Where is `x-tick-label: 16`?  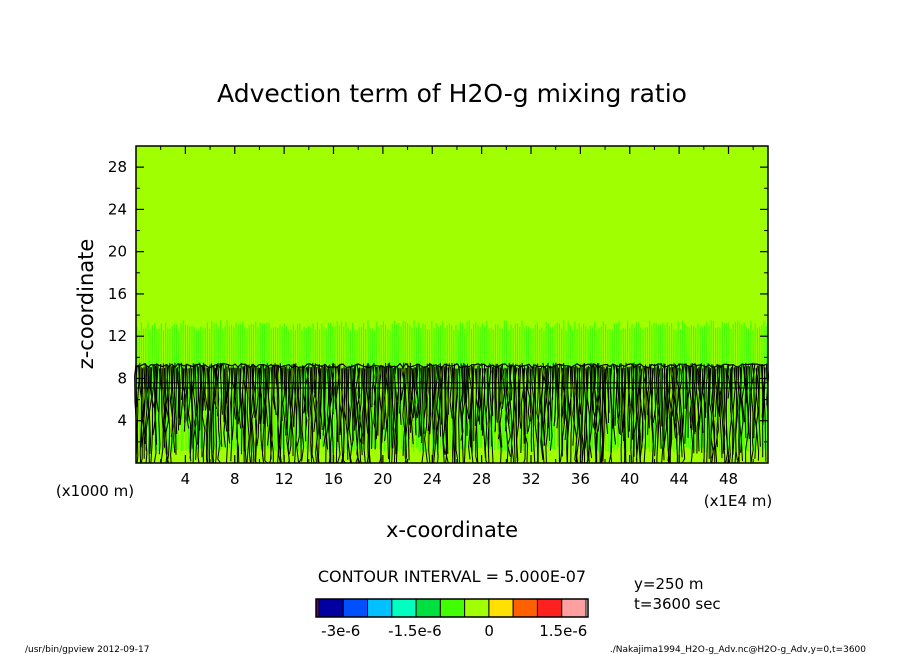
x-tick-label: 16 is located at coordinates (333, 479).